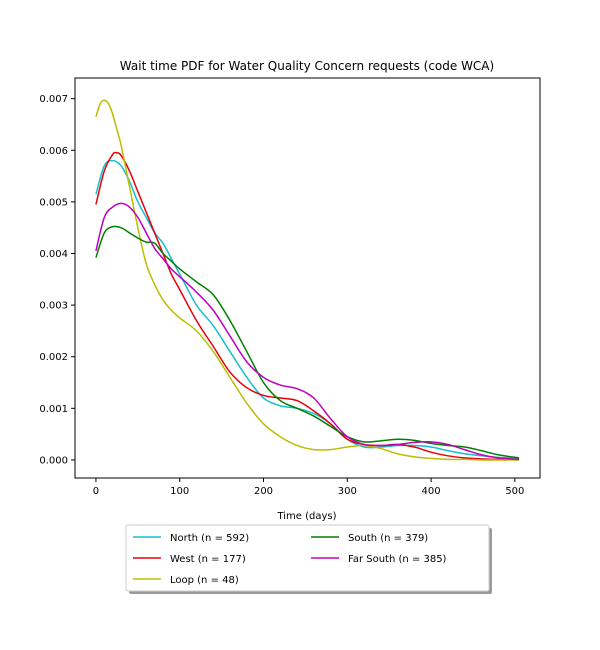 Image resolution: width=600 pixels, height=650 pixels. I want to click on x-tick-label: 0, so click(96, 491).